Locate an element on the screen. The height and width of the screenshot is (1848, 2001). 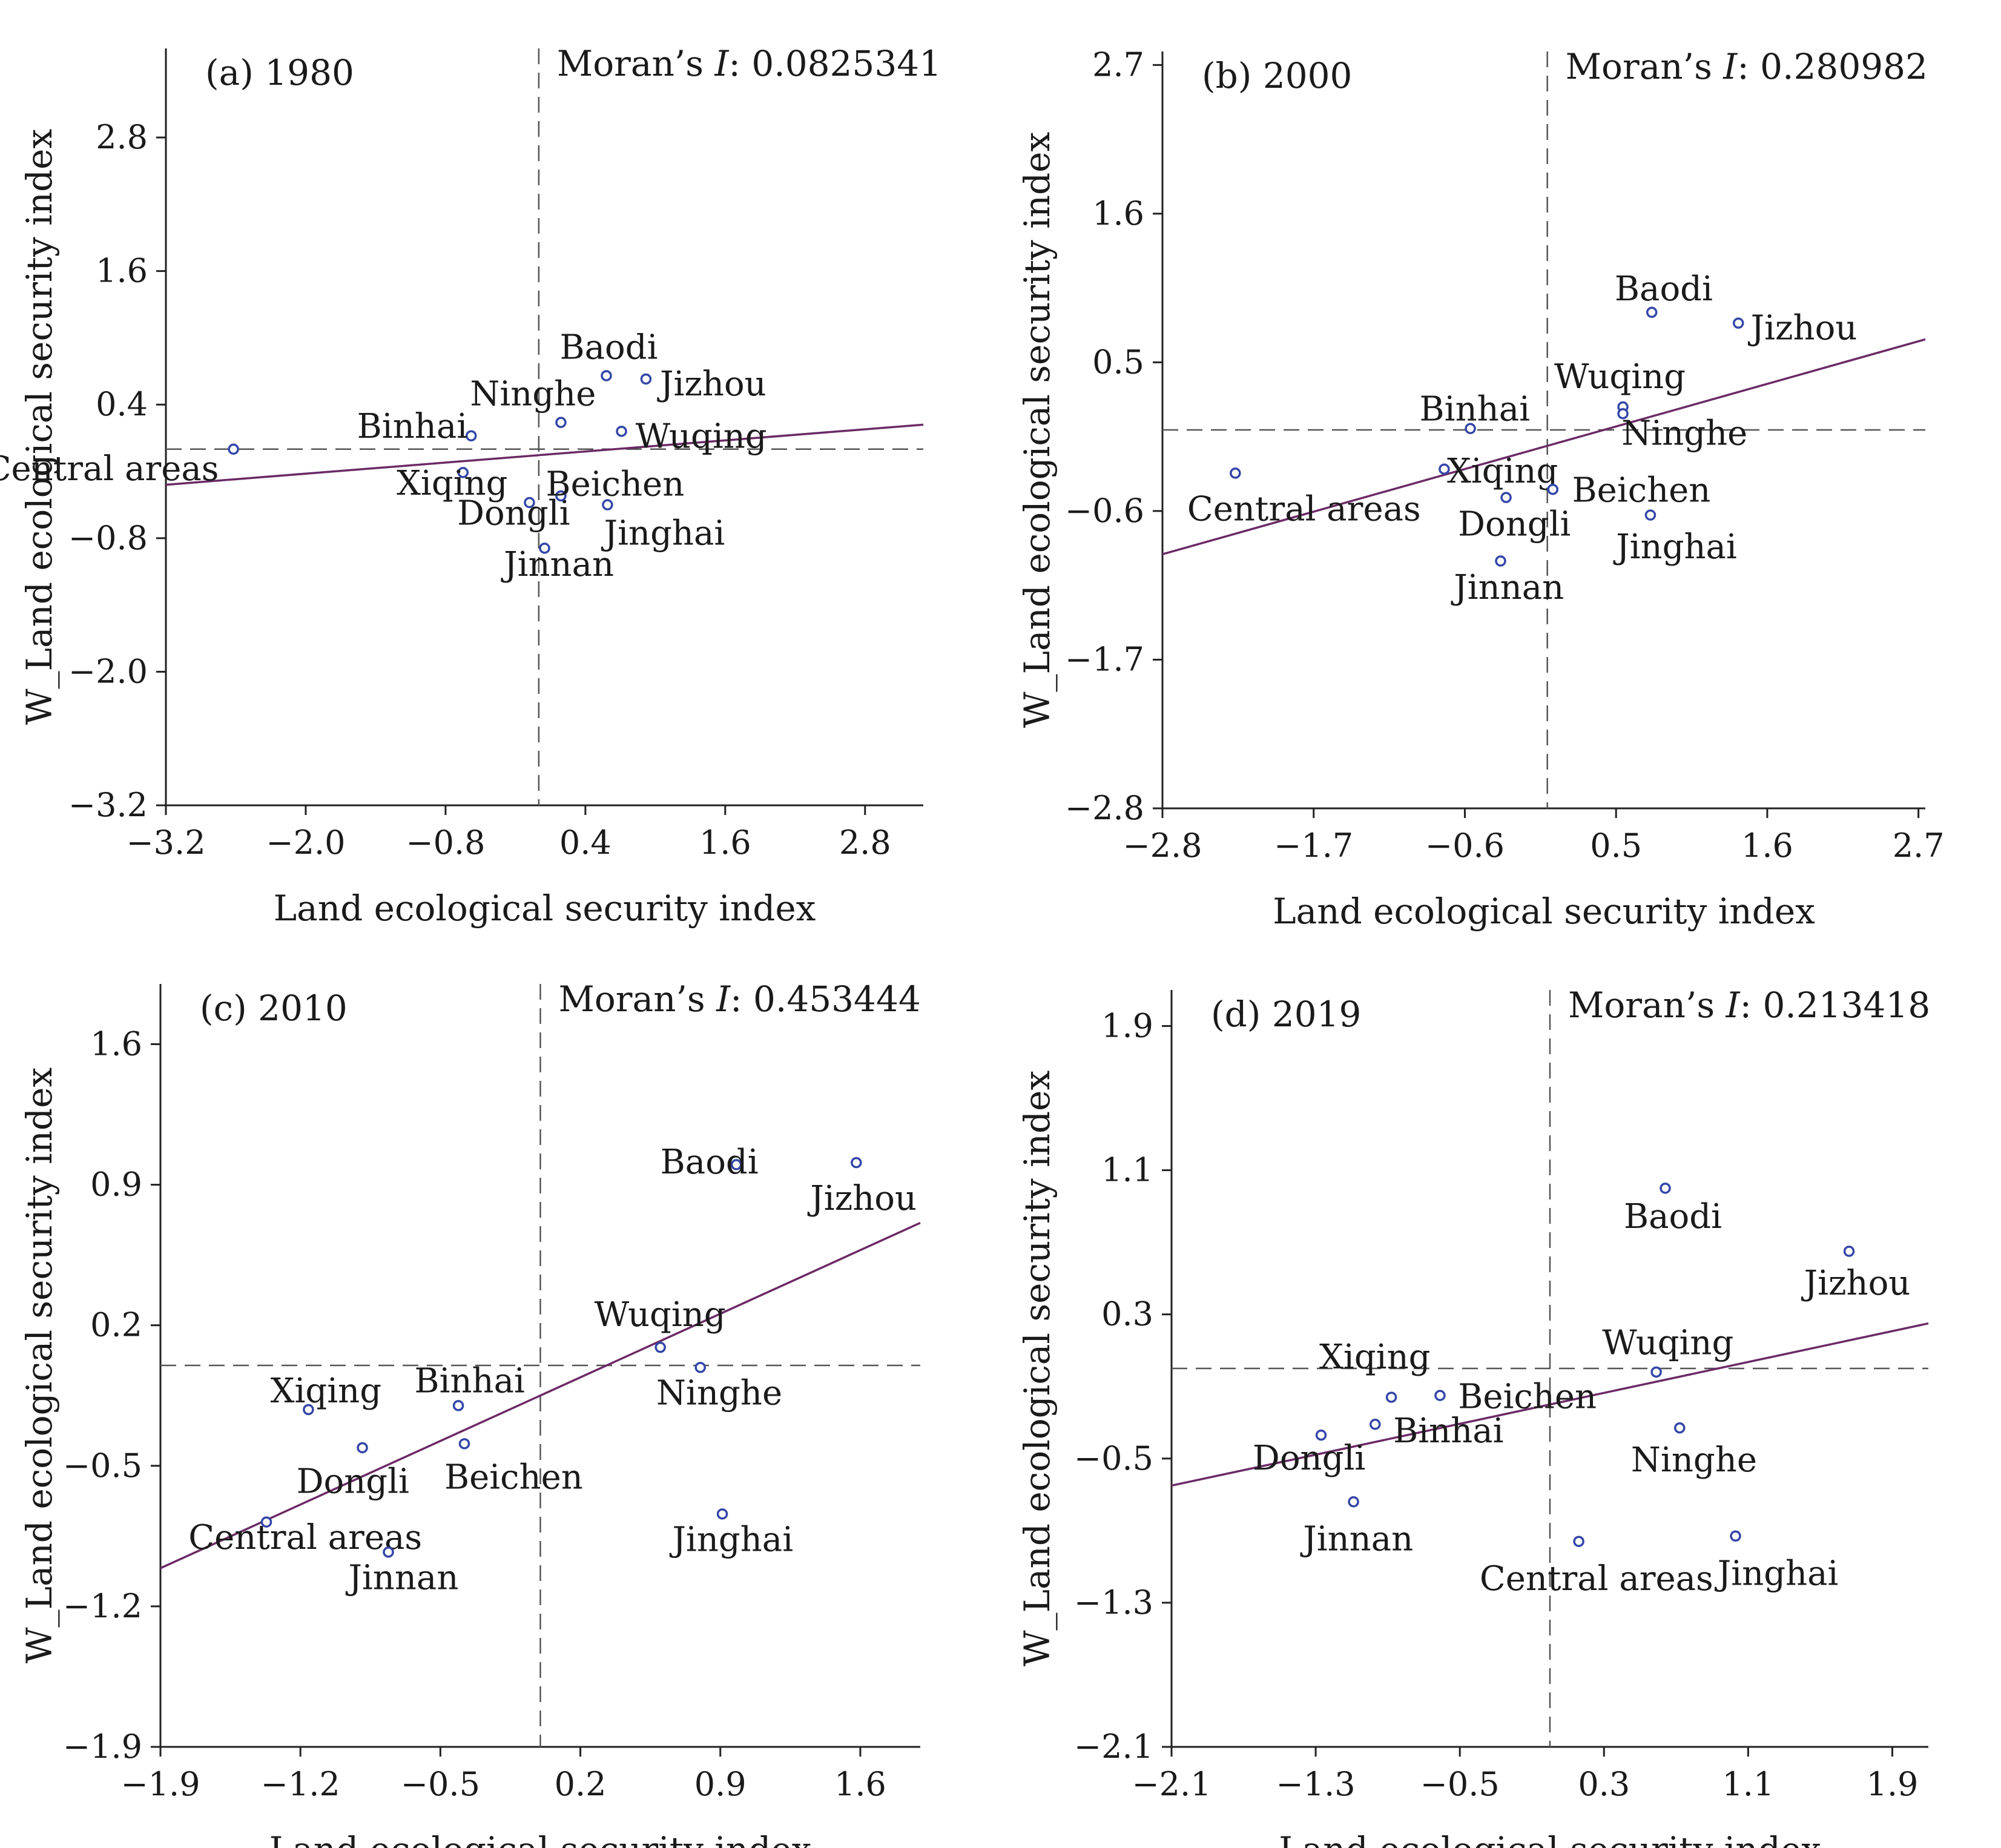
moran-i-label: Moran’s I: 0.0825341 is located at coordinates (749, 64).